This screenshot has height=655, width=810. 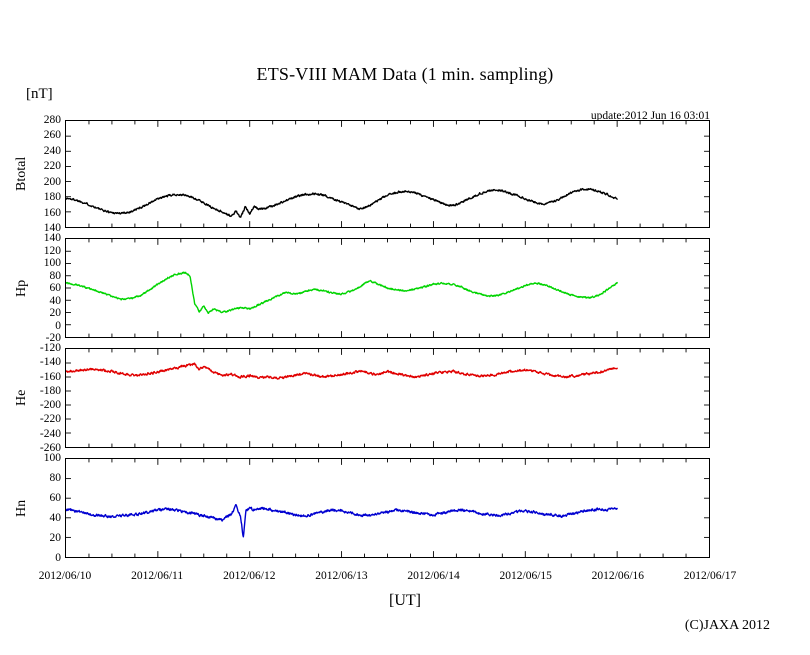 I want to click on y-tick-label: 240, so click(x=52, y=150).